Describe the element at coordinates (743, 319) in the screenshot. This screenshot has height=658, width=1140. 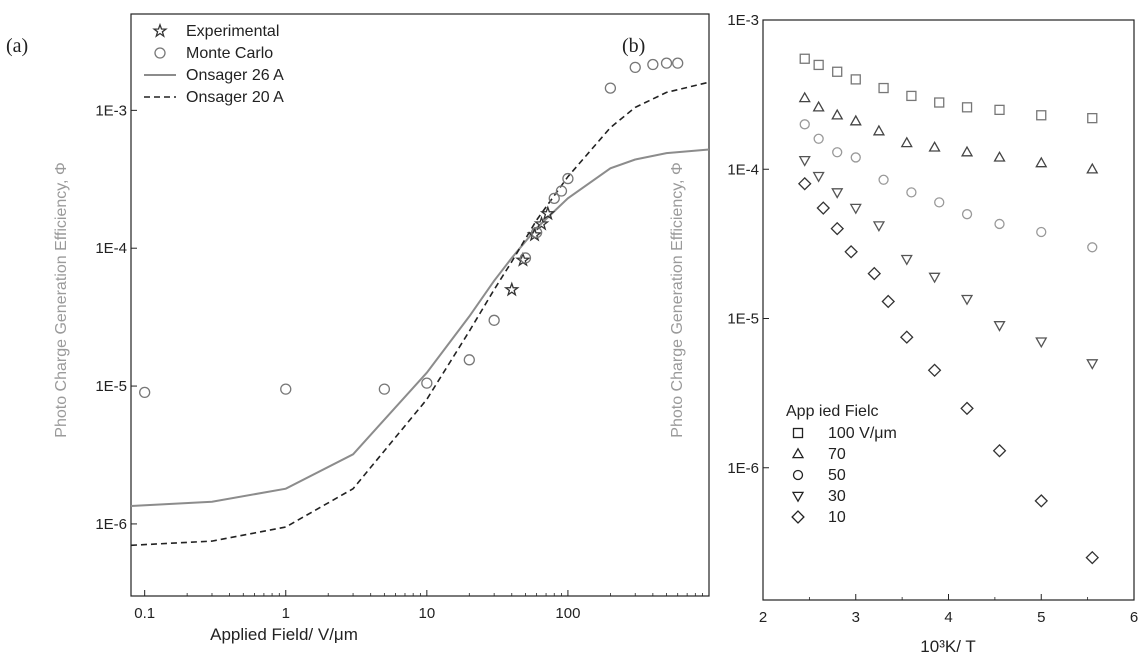
I see `panel-b-y-tick-label: 1E-5` at that location.